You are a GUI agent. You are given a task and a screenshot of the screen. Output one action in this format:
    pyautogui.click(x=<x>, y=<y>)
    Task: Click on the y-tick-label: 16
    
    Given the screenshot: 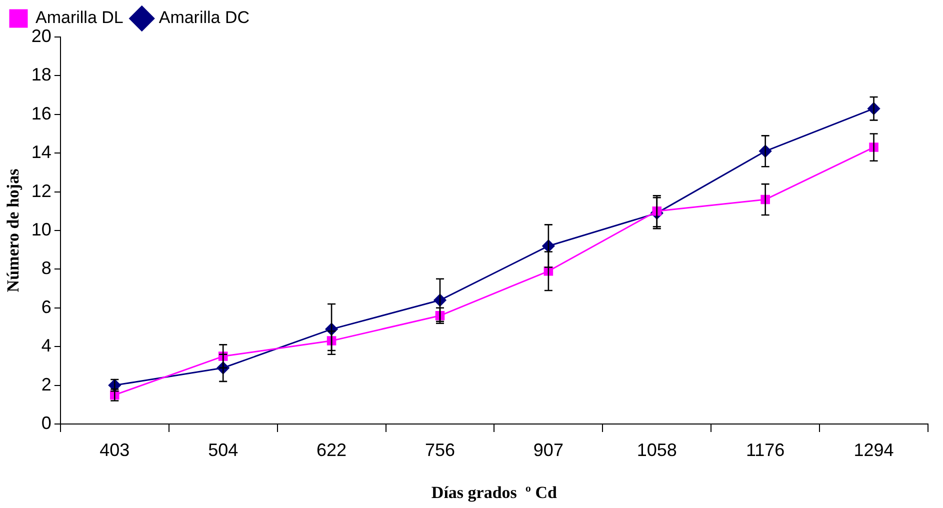 What is the action you would take?
    pyautogui.click(x=41, y=113)
    